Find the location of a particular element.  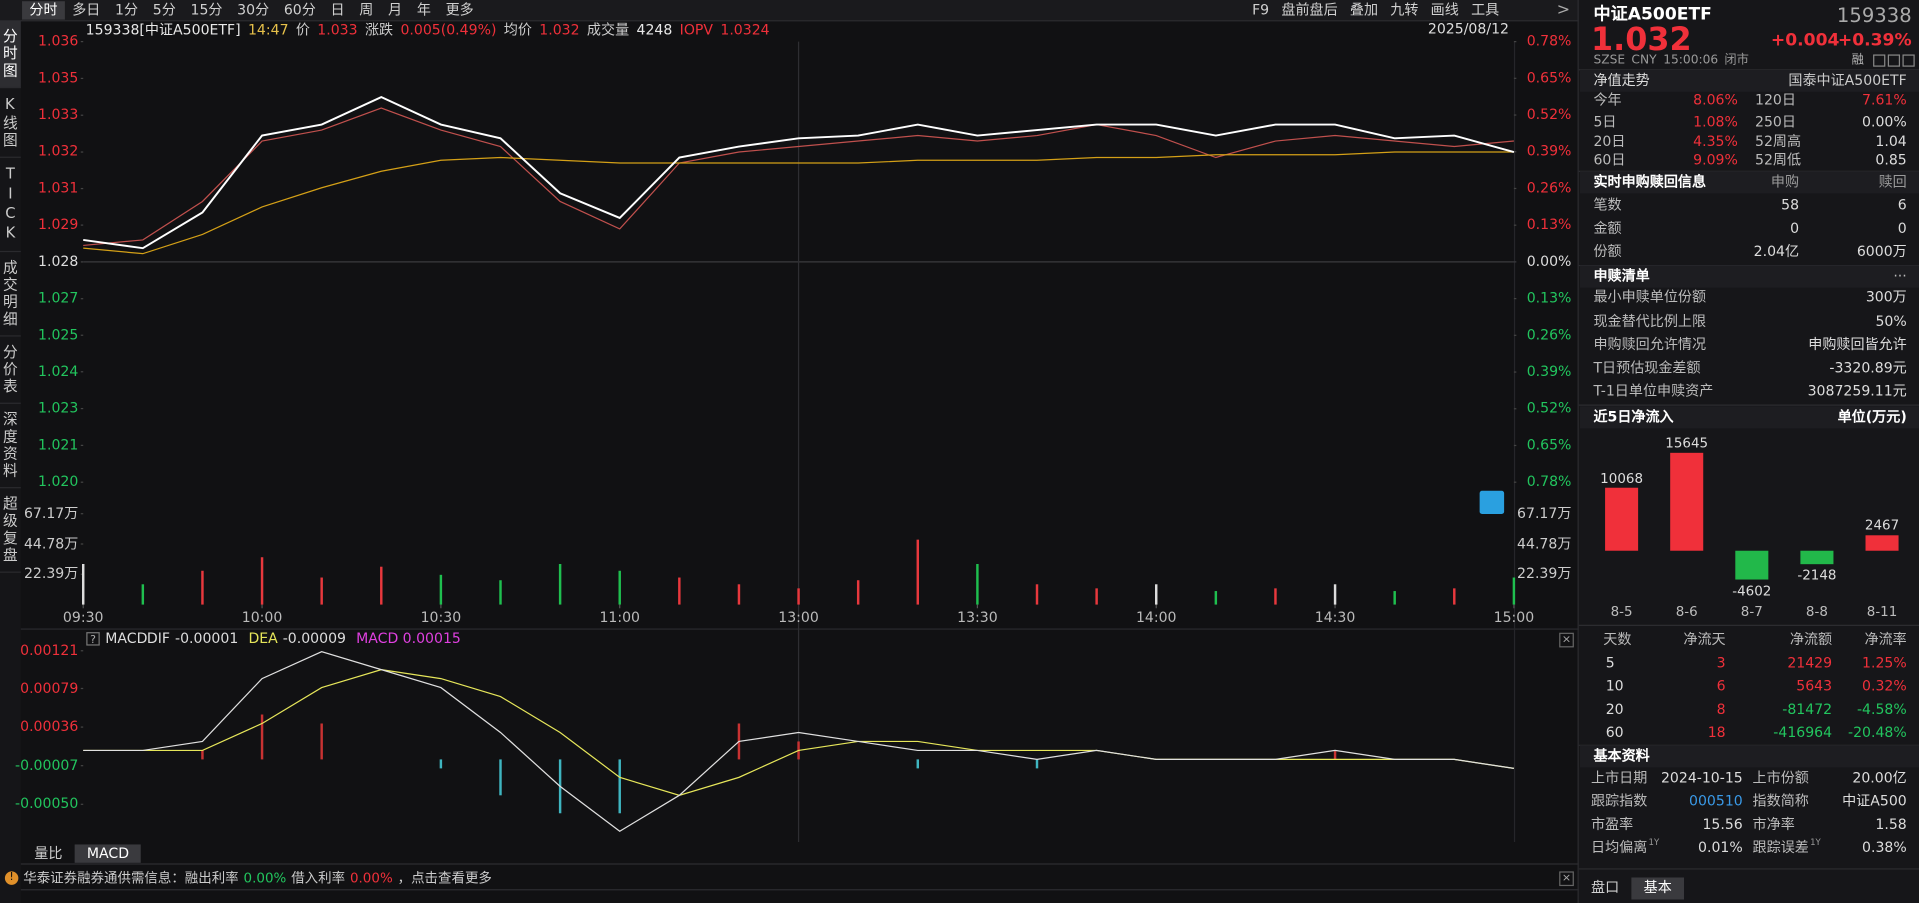

market-meta: 15:00:06 is located at coordinates (1691, 60).